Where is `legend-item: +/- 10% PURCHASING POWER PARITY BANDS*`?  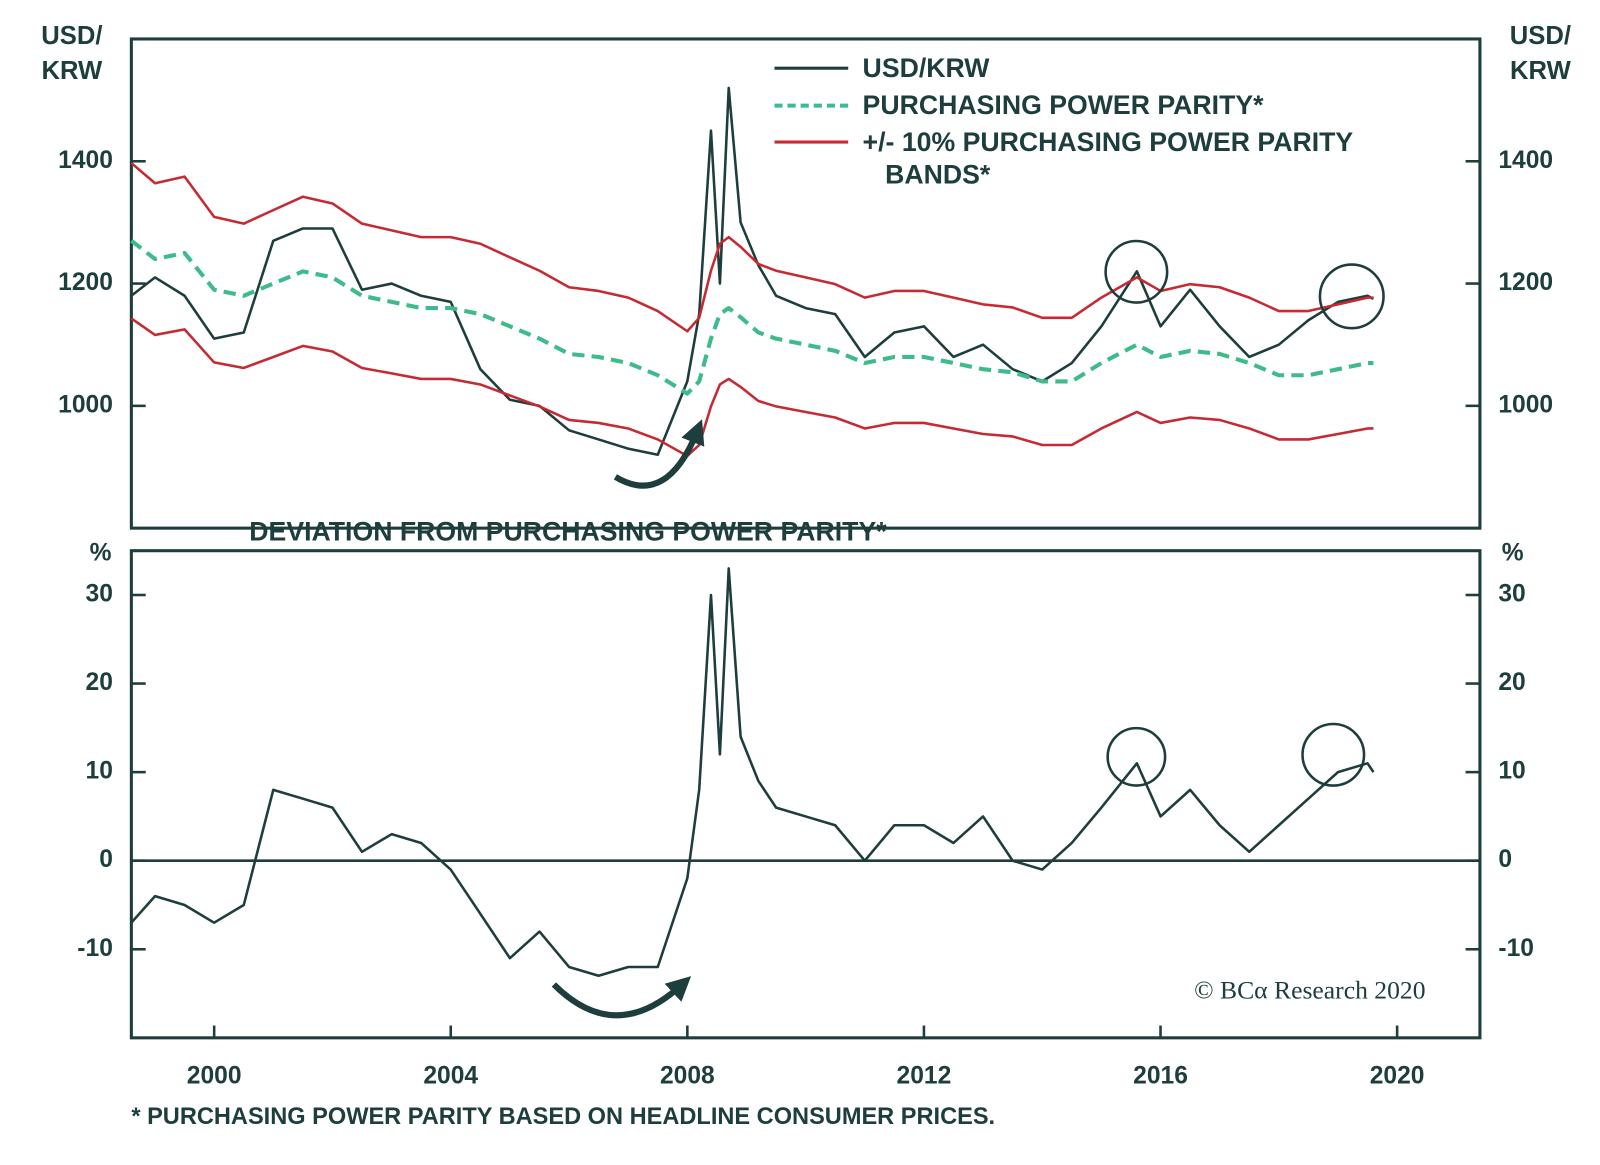
legend-item: +/- 10% PURCHASING POWER PARITY BANDS* is located at coordinates (1092, 158).